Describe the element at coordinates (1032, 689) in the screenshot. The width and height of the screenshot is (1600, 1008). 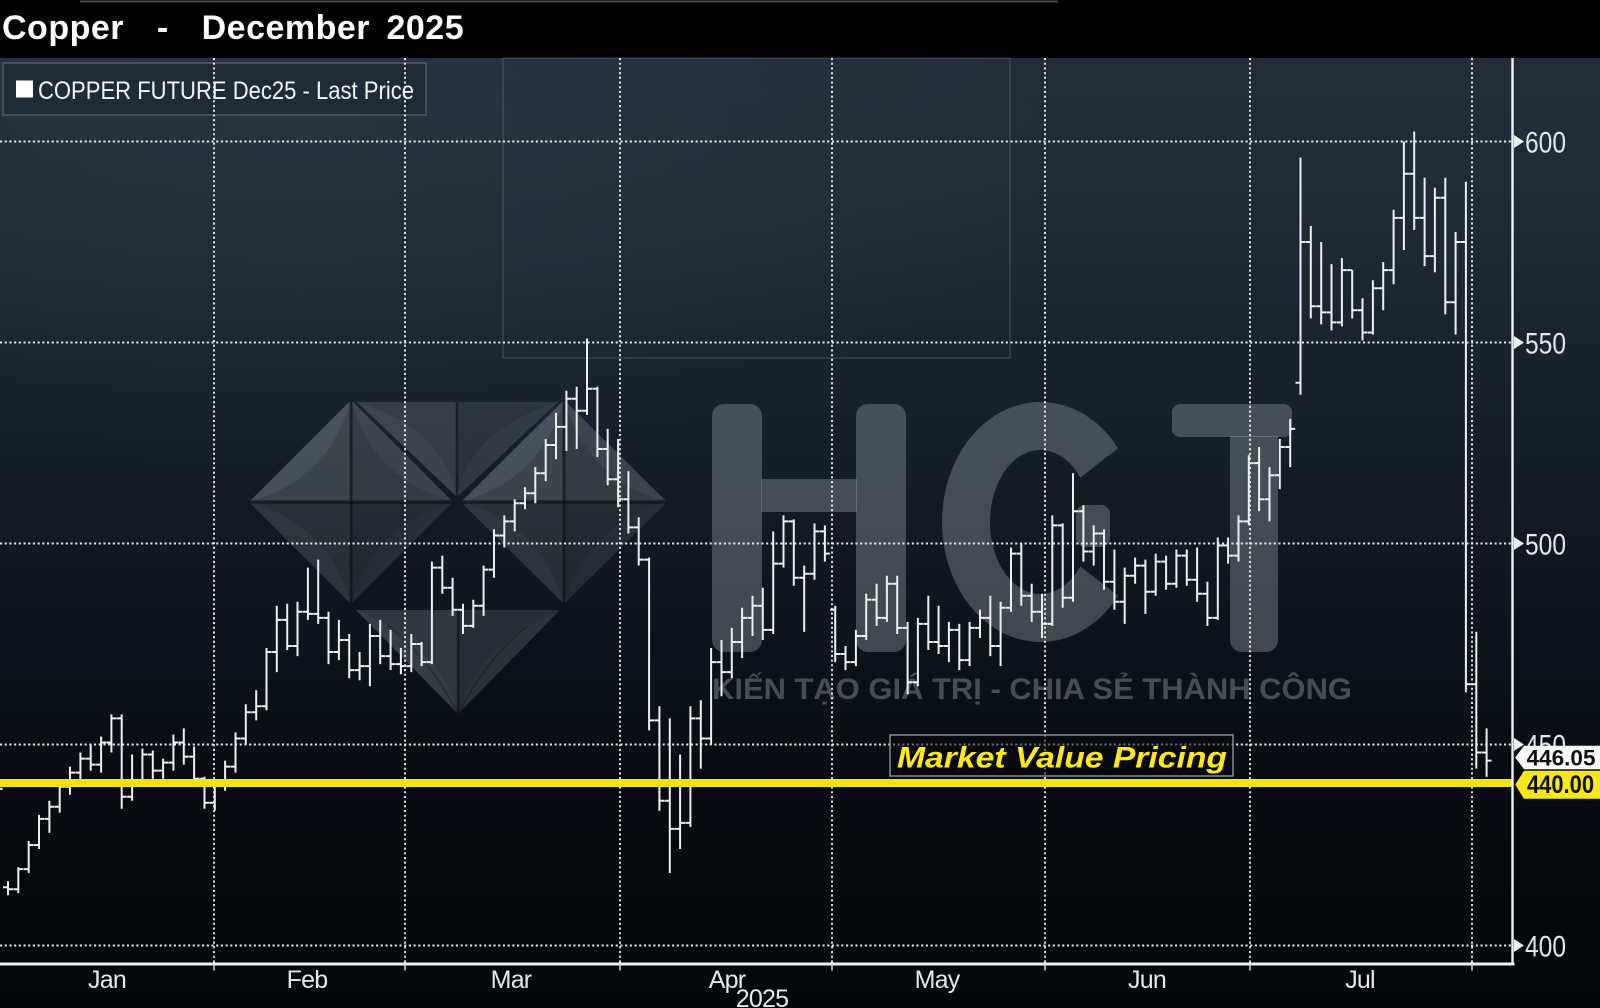
I see `svg-text:KIẾN TẠO GIÁ TRỊ - CHIA SẺ THÀ: KIẾN TẠO GIÁ TRỊ - CHIA SẺ THÀNH CÔNG` at that location.